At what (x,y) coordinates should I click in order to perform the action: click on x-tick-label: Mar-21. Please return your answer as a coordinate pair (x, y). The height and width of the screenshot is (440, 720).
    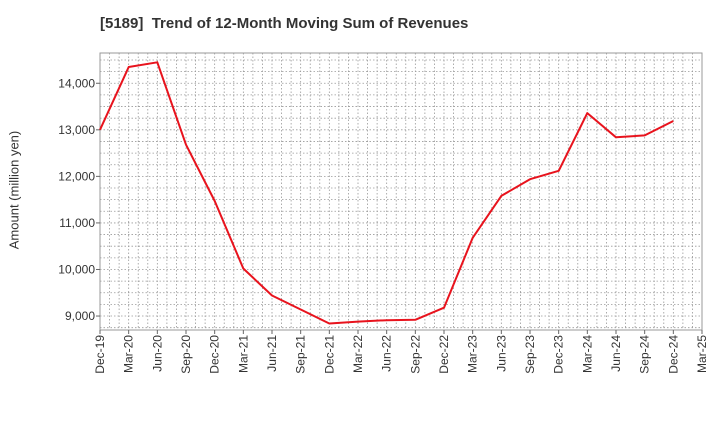
    Looking at the image, I should click on (243, 354).